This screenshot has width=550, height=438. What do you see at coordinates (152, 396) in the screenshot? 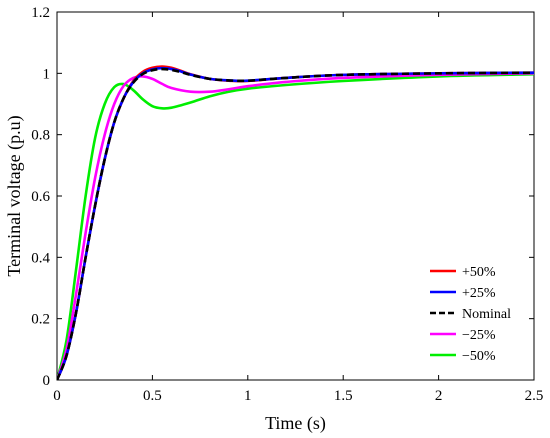
I see `x-tick-label: 0.5` at bounding box center [152, 396].